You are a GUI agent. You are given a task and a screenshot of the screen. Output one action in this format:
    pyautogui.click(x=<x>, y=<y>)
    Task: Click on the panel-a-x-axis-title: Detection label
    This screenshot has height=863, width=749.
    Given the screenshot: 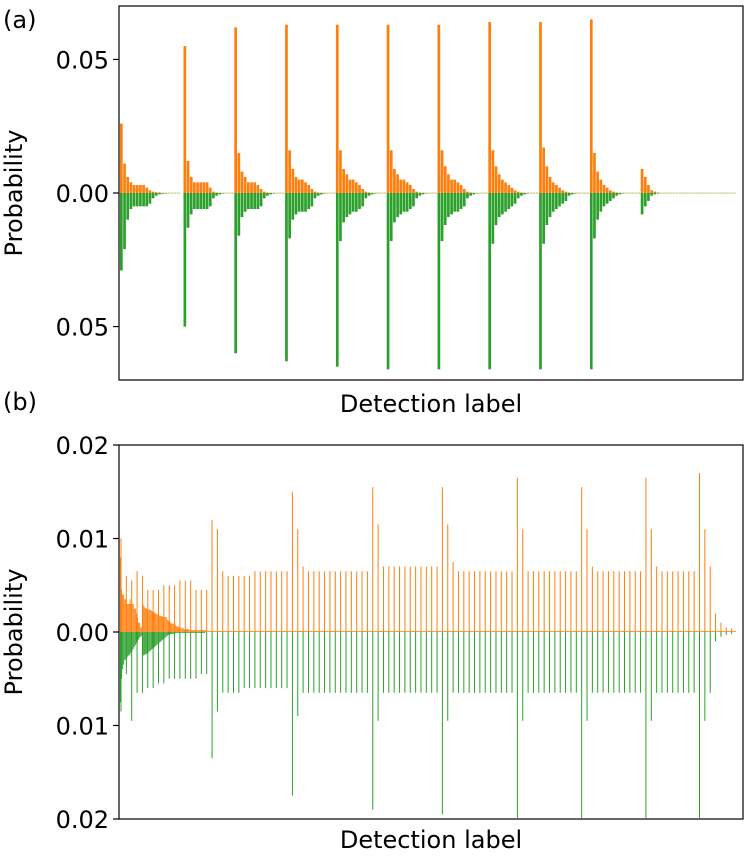 What is the action you would take?
    pyautogui.click(x=431, y=404)
    